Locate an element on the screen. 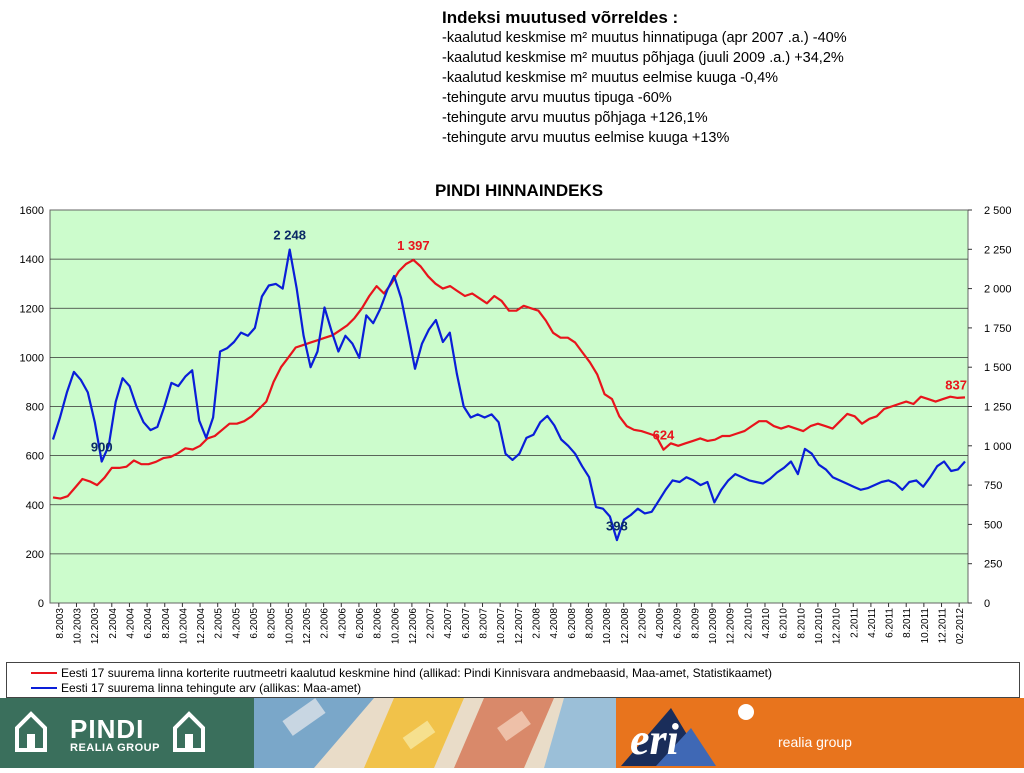 The image size is (1024, 773). x-tick-label: 6.2004 is located at coordinates (148, 623).